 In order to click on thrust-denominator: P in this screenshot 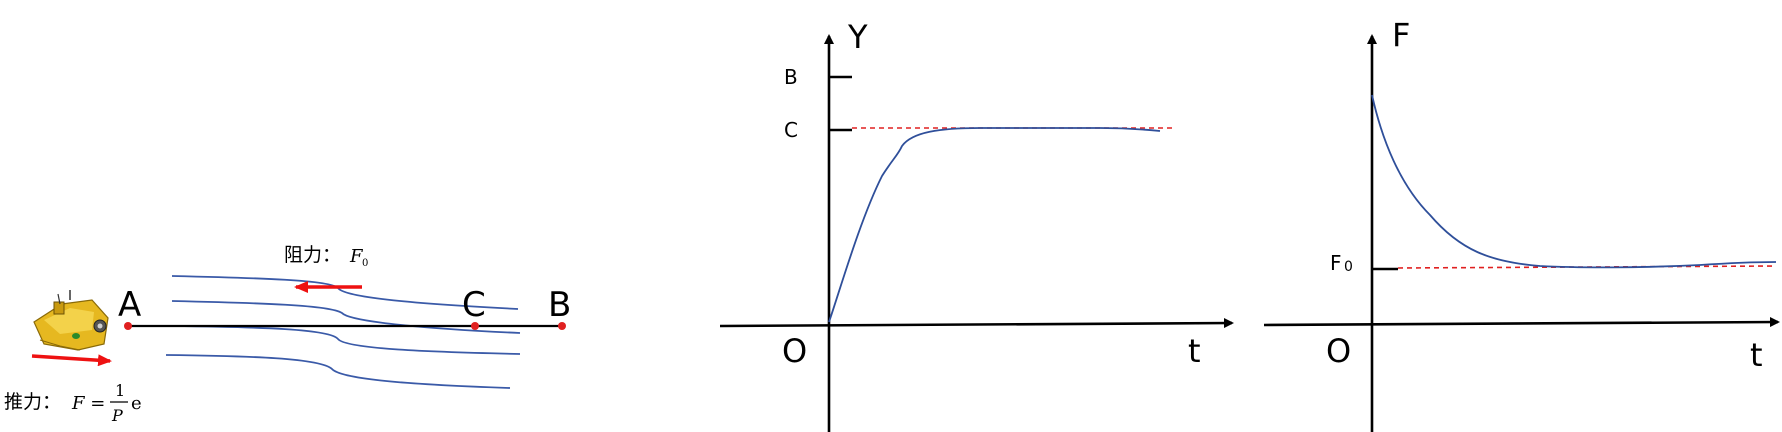, I will do `click(117, 415)`.